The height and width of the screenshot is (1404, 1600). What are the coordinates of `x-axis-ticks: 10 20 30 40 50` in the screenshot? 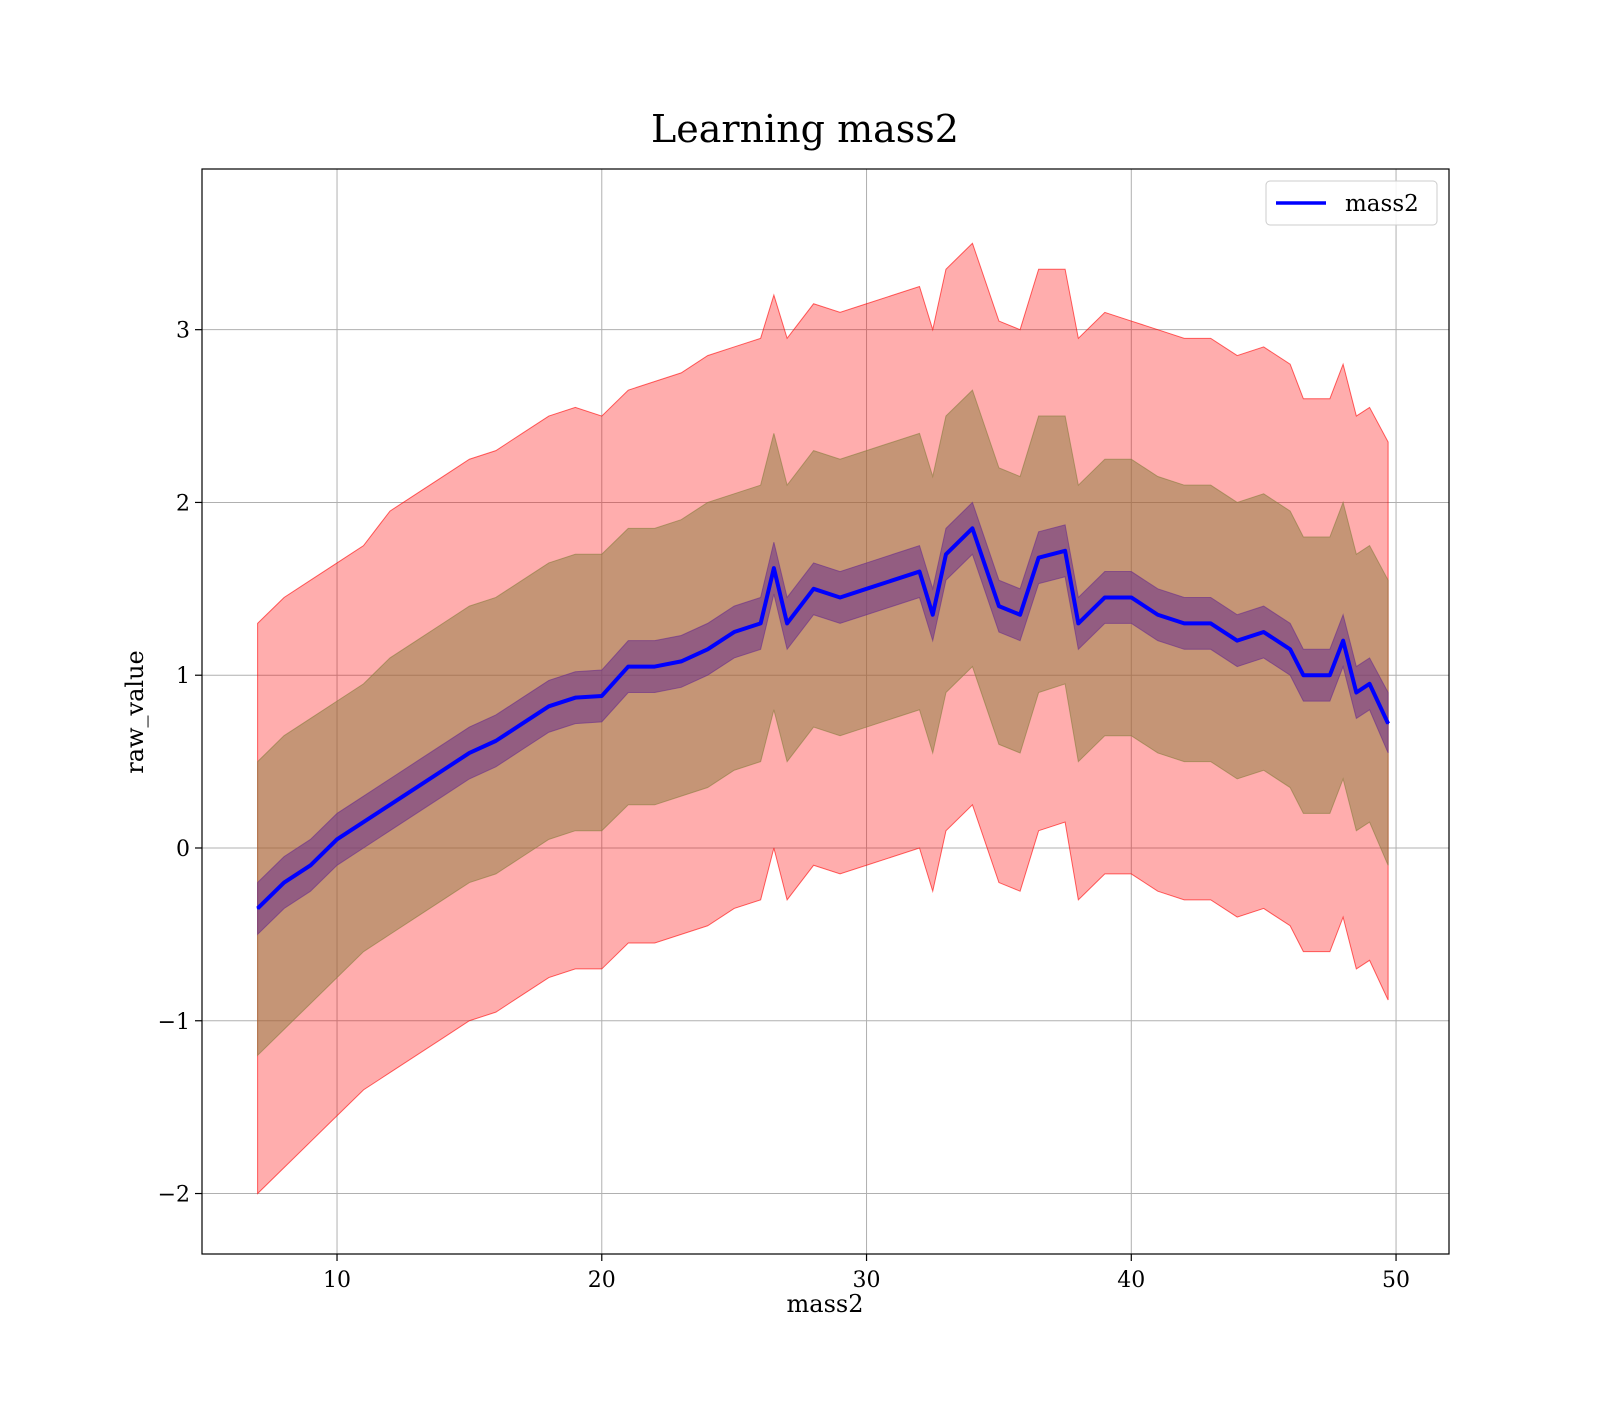 It's located at (866, 1273).